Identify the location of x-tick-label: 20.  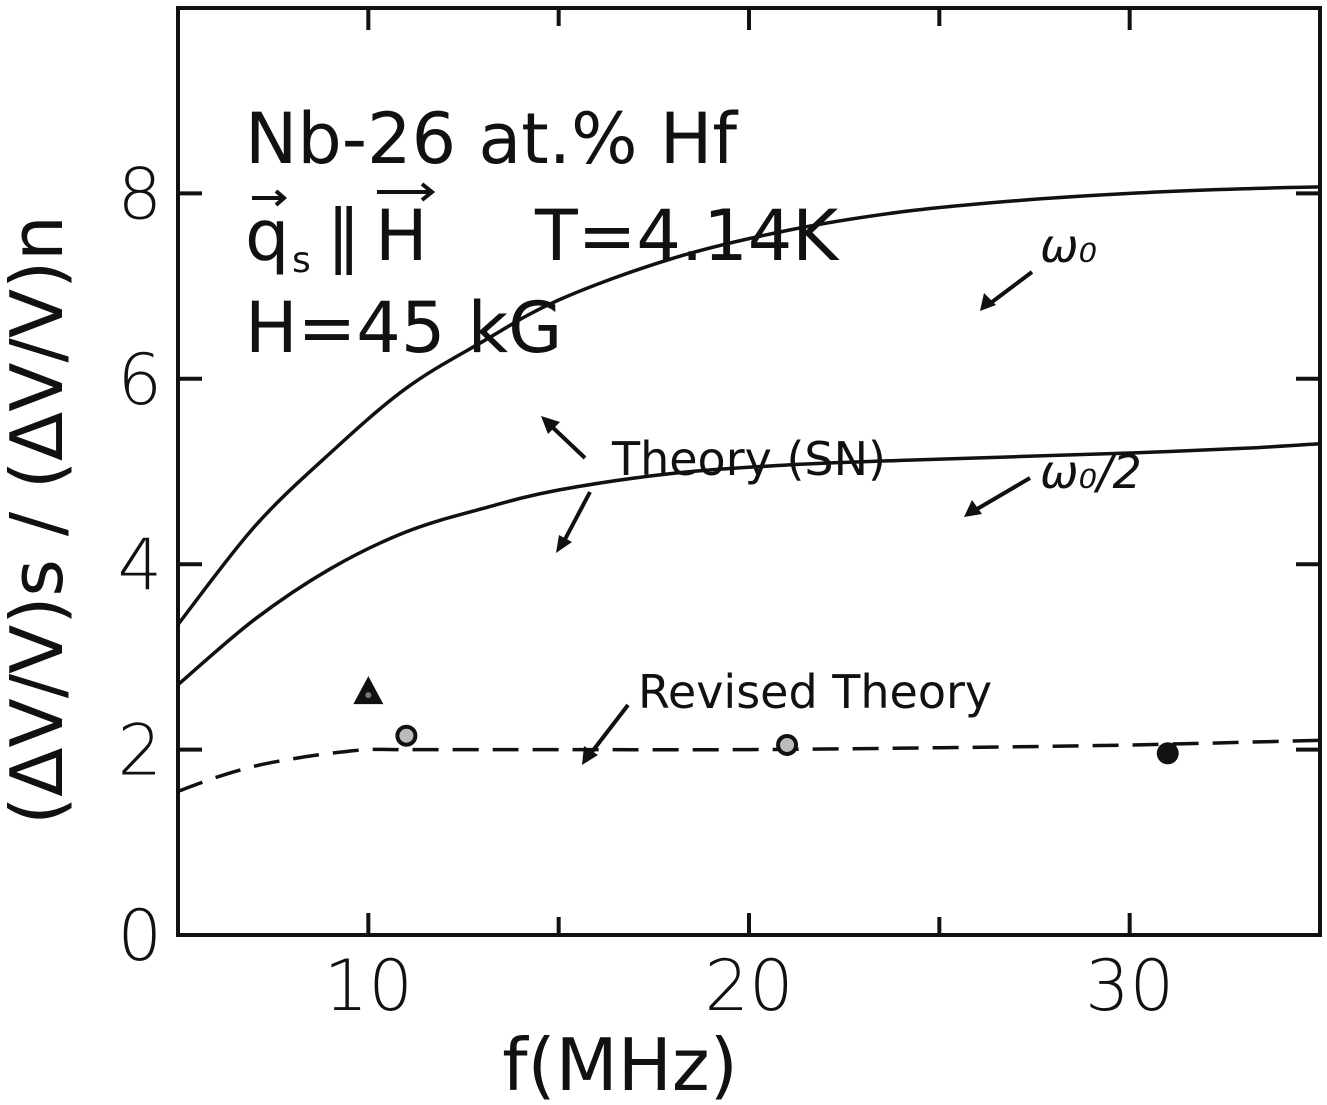
(748, 986).